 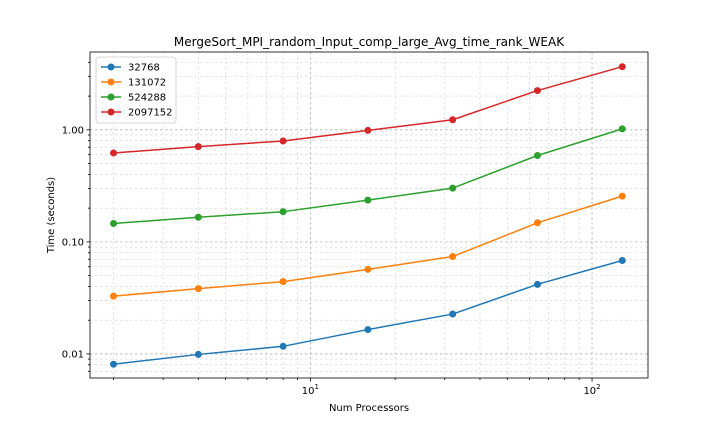 What do you see at coordinates (51, 215) in the screenshot?
I see `y-axis-label: Time (seconds)` at bounding box center [51, 215].